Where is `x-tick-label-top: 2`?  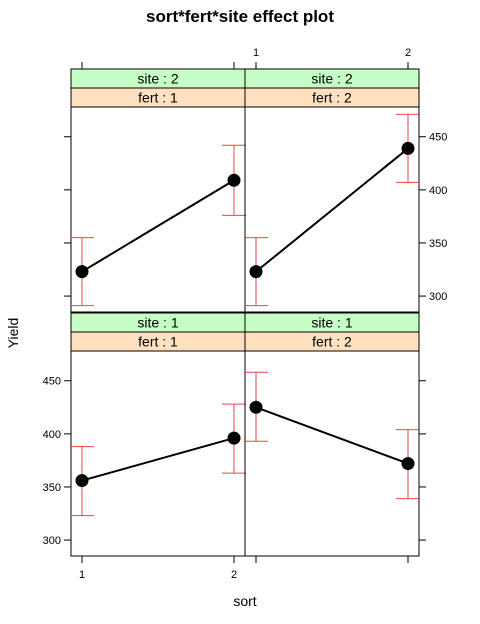
x-tick-label-top: 2 is located at coordinates (408, 53).